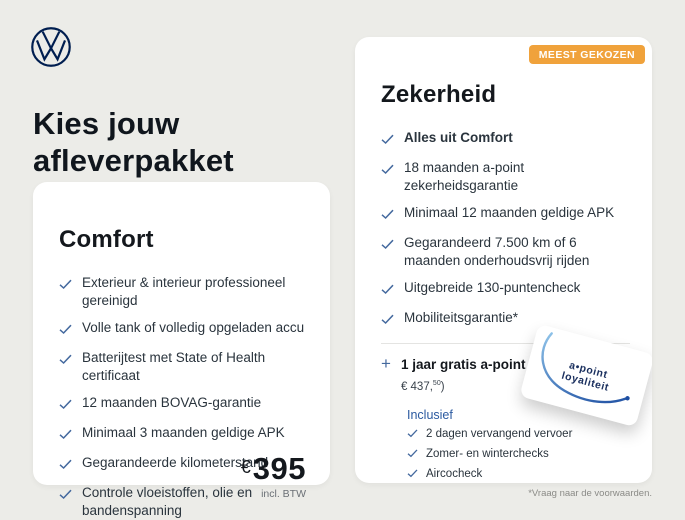 This screenshot has height=520, width=685. I want to click on zekerheid-feature-item: Uitgebreide 130-puntencheck, so click(505, 289).